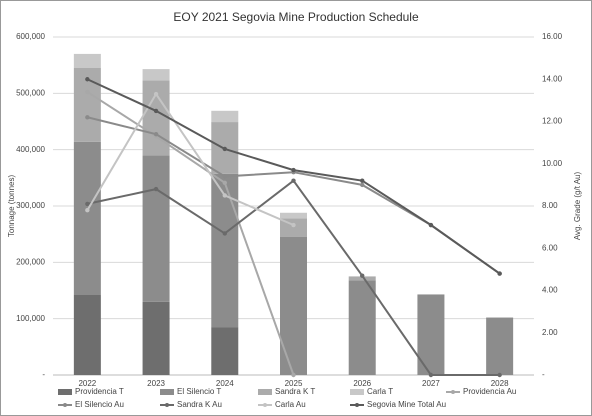  What do you see at coordinates (30, 261) in the screenshot?
I see `y-tick-label: 200,000` at bounding box center [30, 261].